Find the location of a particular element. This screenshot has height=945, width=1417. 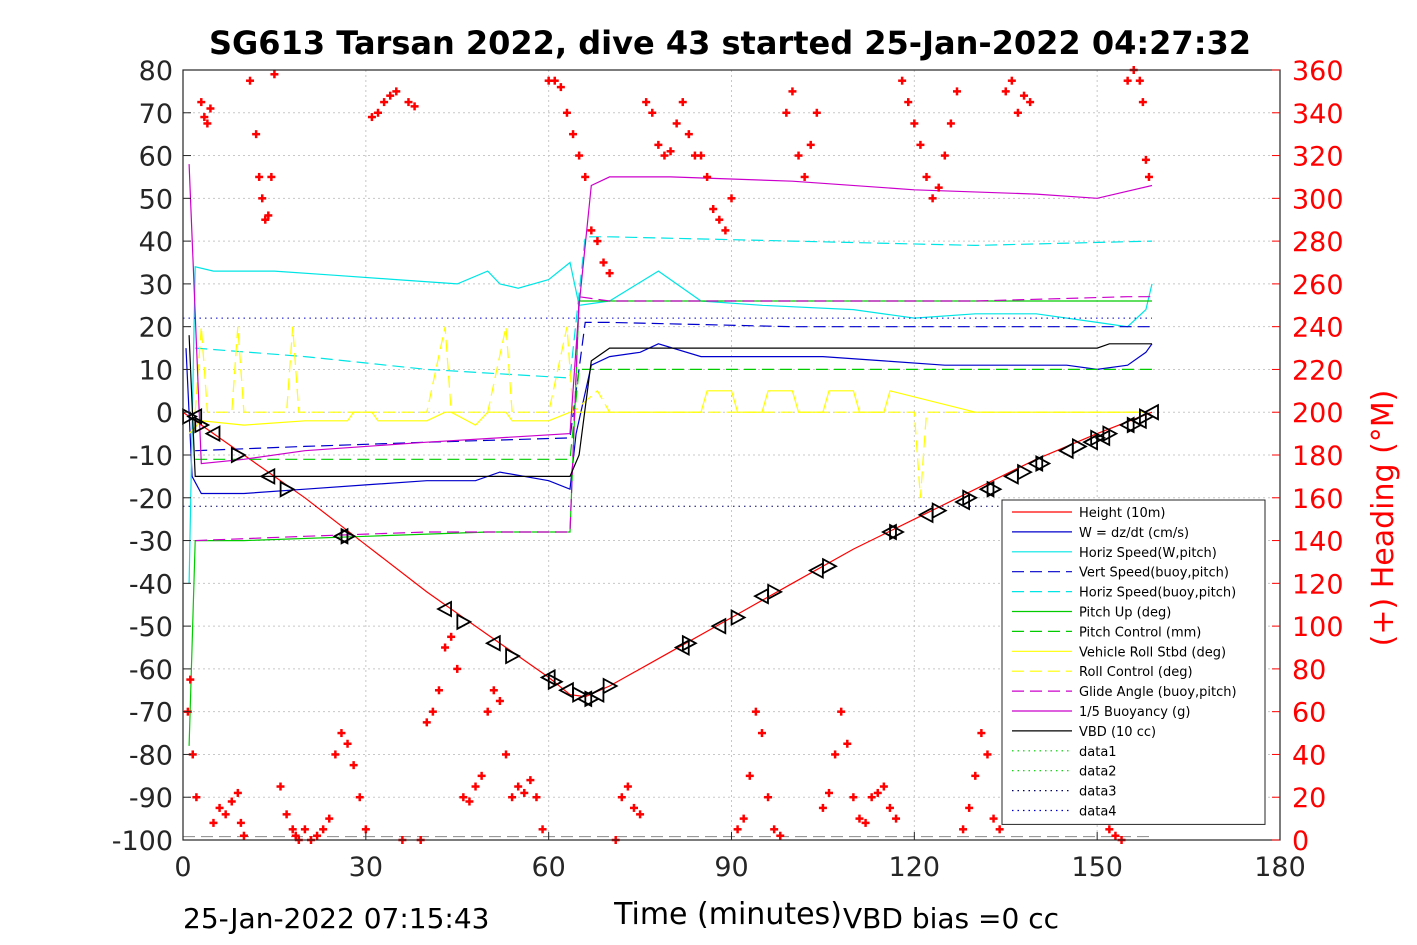

y-right-tick-label: 180 is located at coordinates (1318, 456).